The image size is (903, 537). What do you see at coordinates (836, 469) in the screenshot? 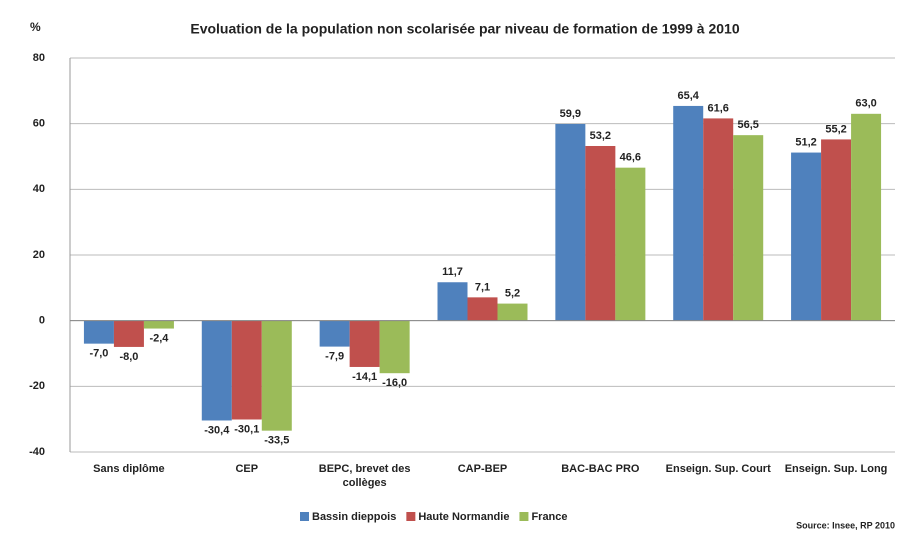
I see `x-tick-label: Enseign. Sup. Long` at bounding box center [836, 469].